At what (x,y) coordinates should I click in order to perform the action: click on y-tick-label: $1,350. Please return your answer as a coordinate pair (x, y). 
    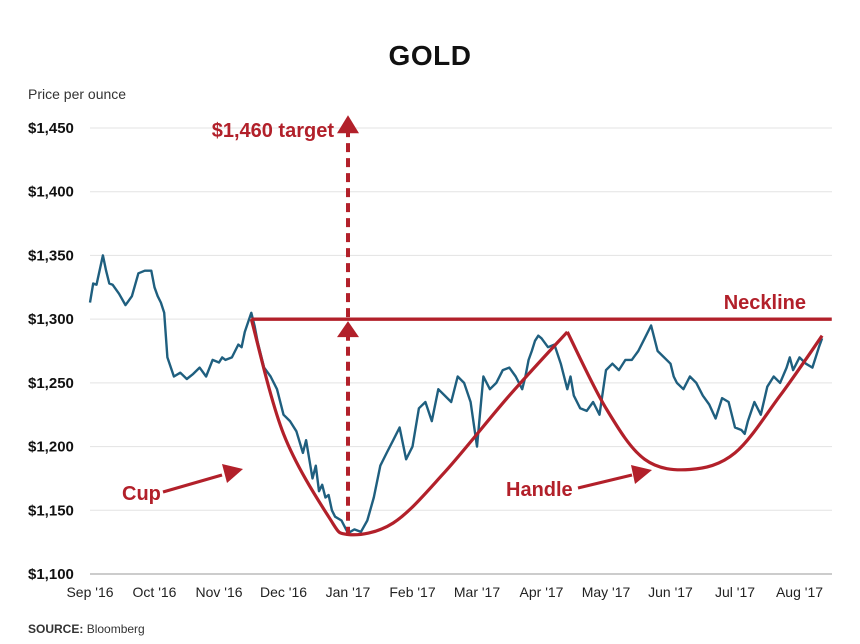
    Looking at the image, I should click on (51, 255).